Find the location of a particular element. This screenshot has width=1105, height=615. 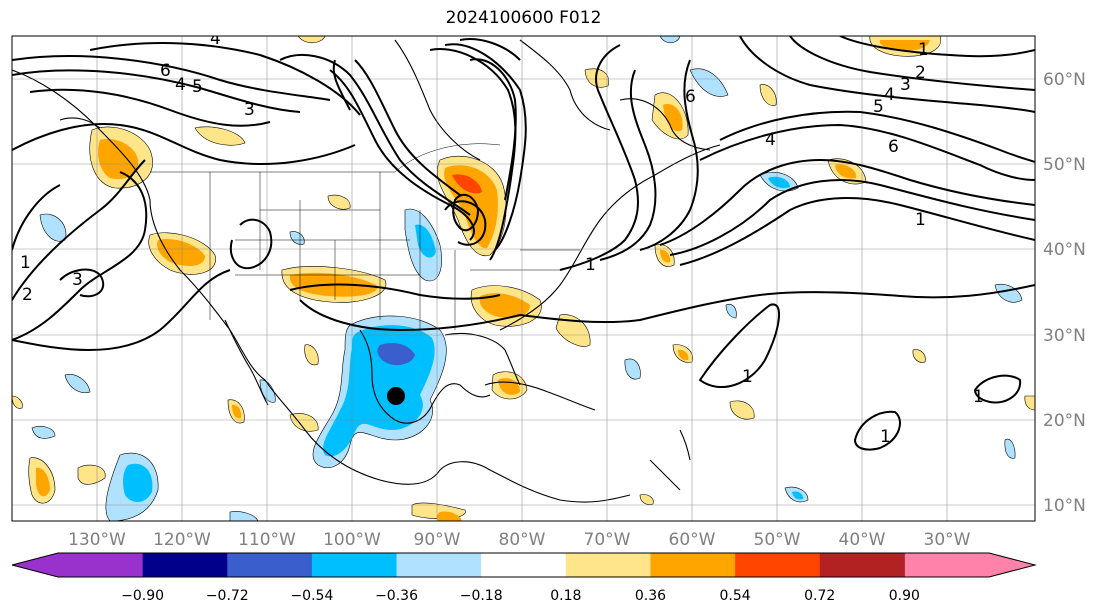

lon-label: 30°W is located at coordinates (947, 540).